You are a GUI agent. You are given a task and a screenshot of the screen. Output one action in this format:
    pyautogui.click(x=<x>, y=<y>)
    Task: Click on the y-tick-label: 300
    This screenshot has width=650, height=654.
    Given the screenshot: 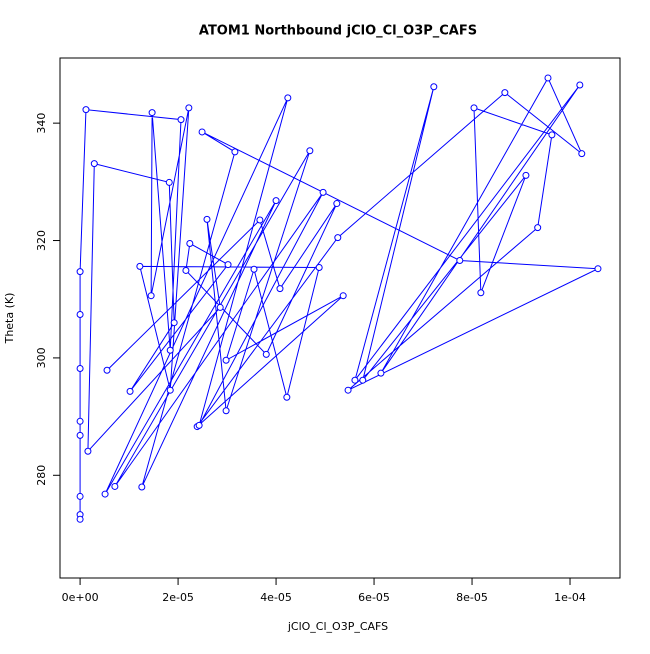 What is the action you would take?
    pyautogui.click(x=41, y=357)
    